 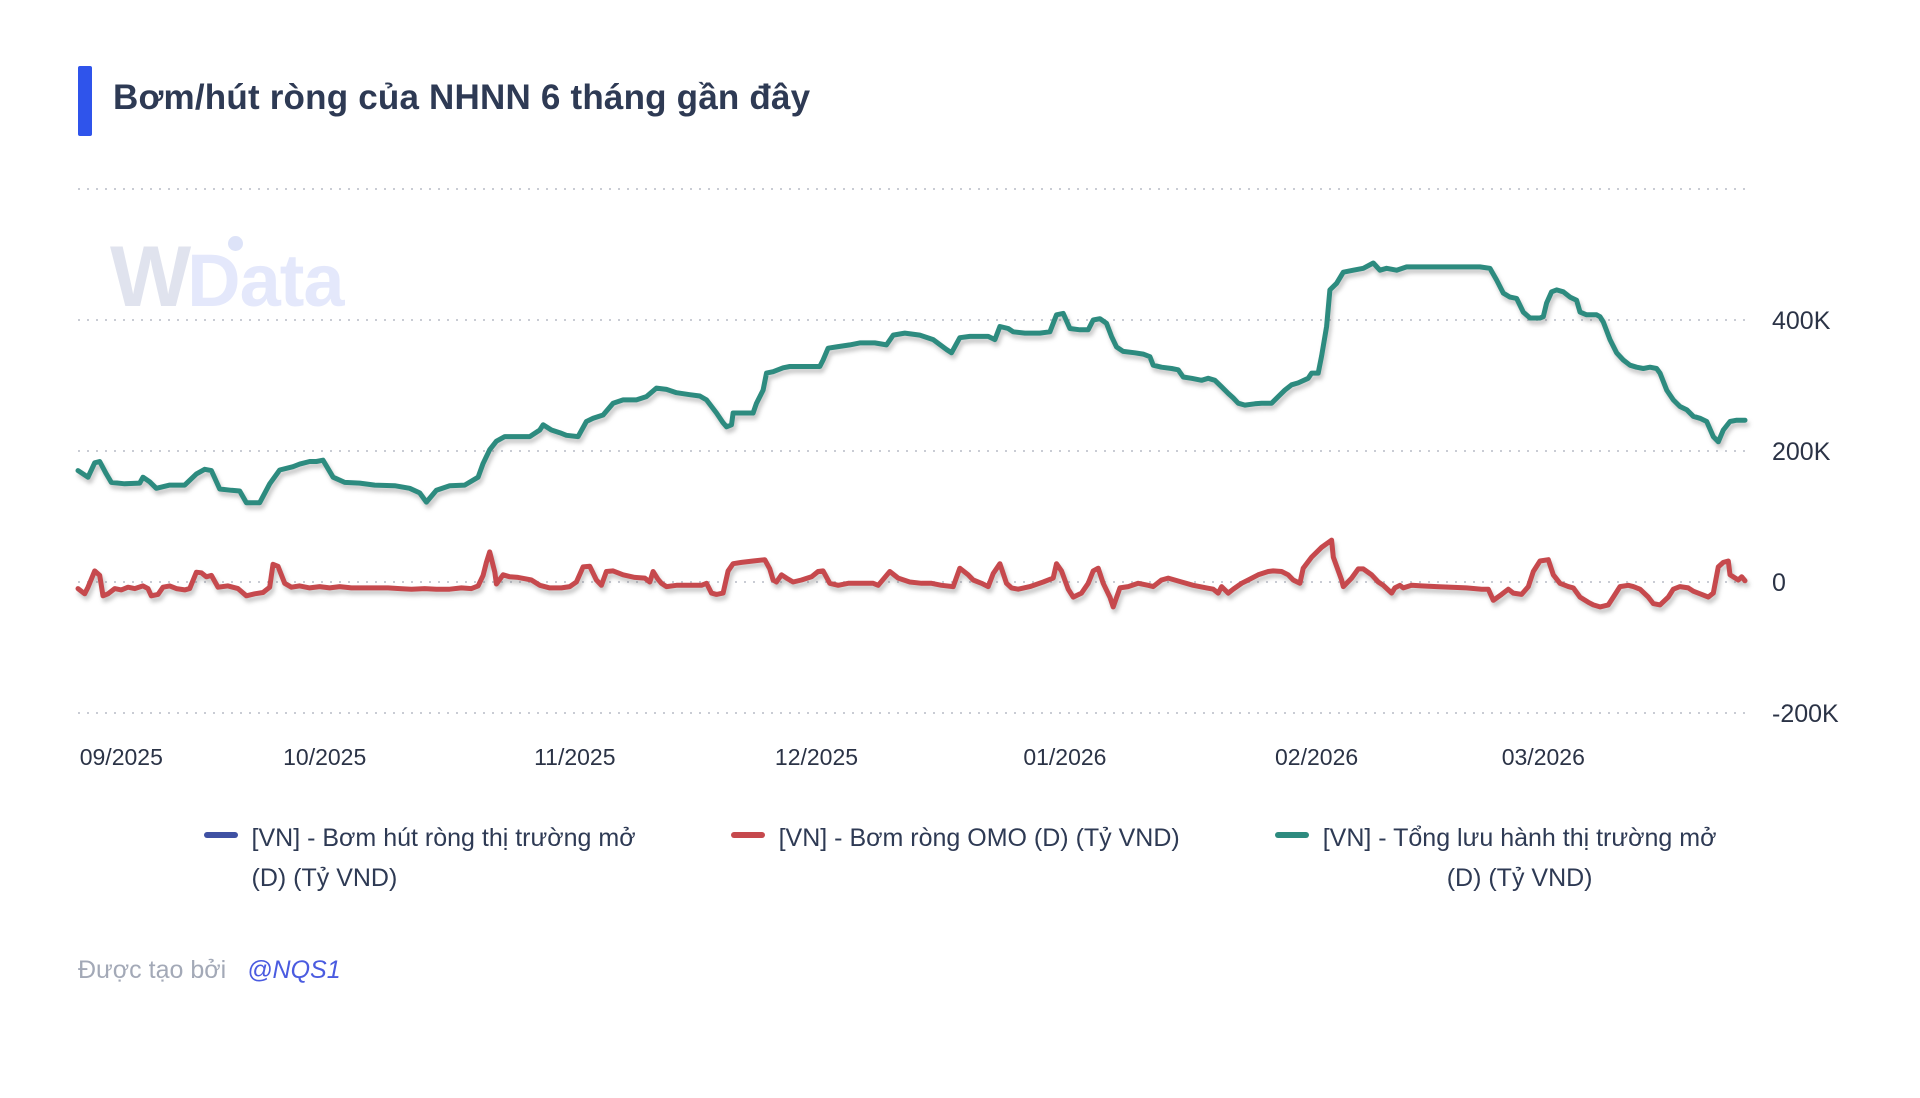 What do you see at coordinates (1519, 838) in the screenshot?
I see `legend-label-line1: [VN] - Tổng lưu hành thị trường mở` at bounding box center [1519, 838].